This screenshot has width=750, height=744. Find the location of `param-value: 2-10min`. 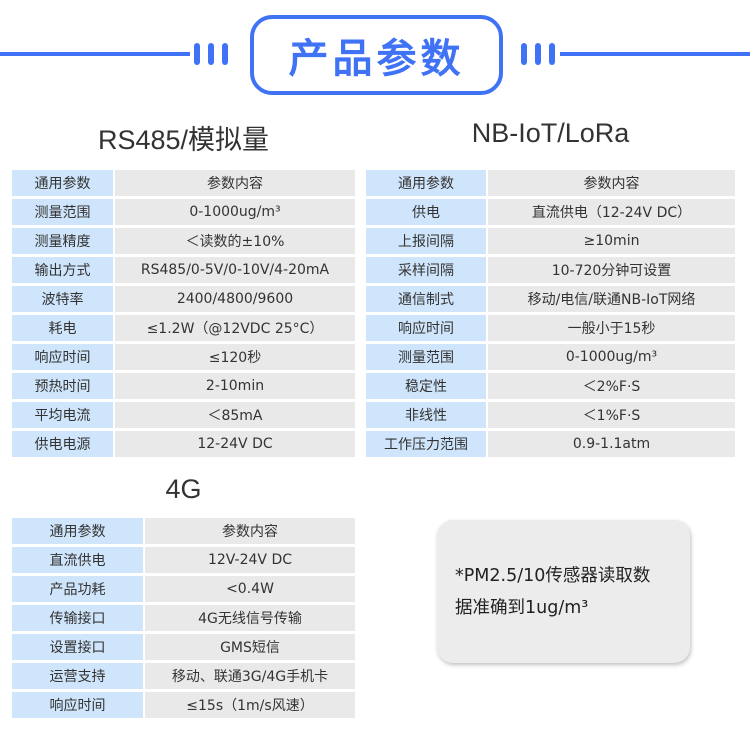

param-value: 2-10min is located at coordinates (235, 386).